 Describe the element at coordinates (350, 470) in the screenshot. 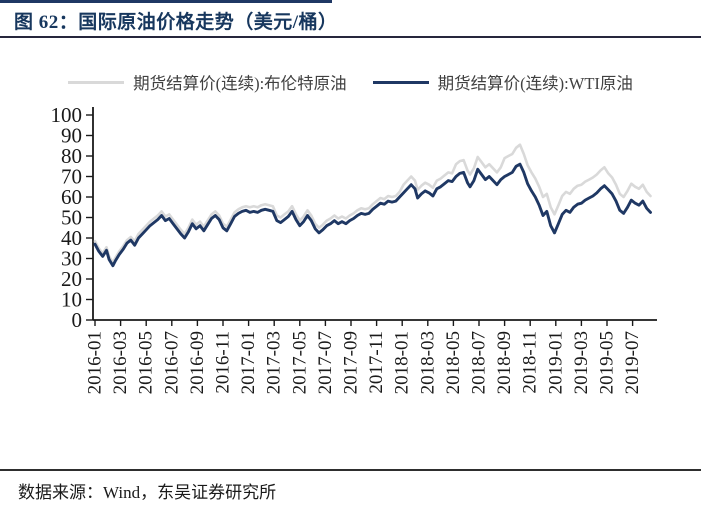

I see `footer-divider` at that location.